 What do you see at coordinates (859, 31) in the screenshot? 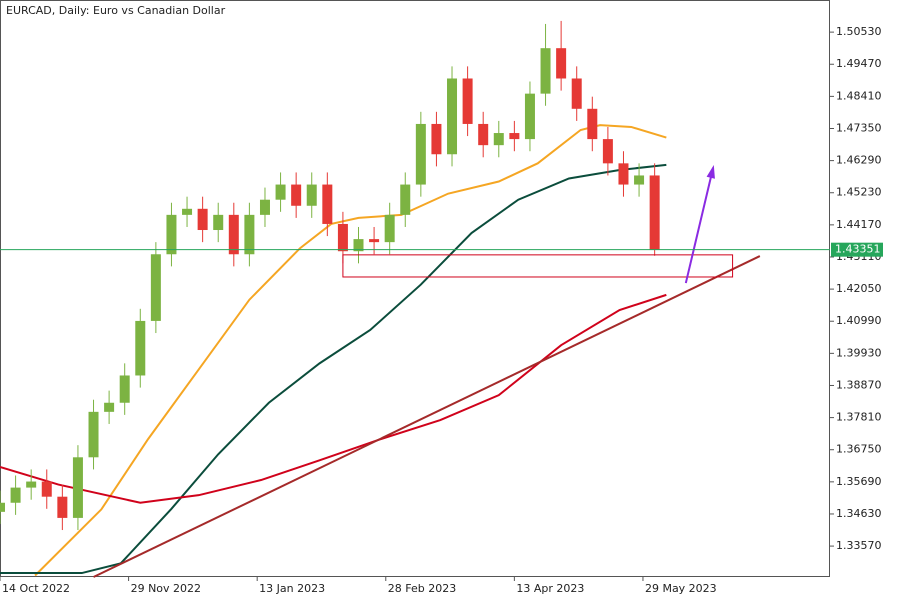
I see `y-tick-label: 1.50530` at bounding box center [859, 31].